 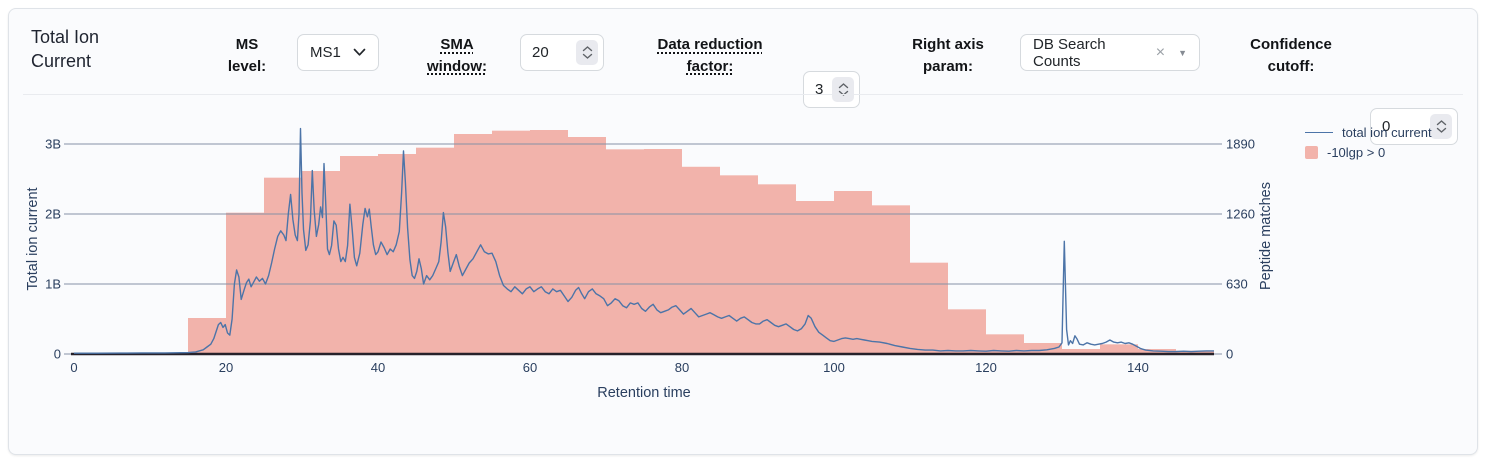 What do you see at coordinates (986, 367) in the screenshot?
I see `x-tick-label: 120` at bounding box center [986, 367].